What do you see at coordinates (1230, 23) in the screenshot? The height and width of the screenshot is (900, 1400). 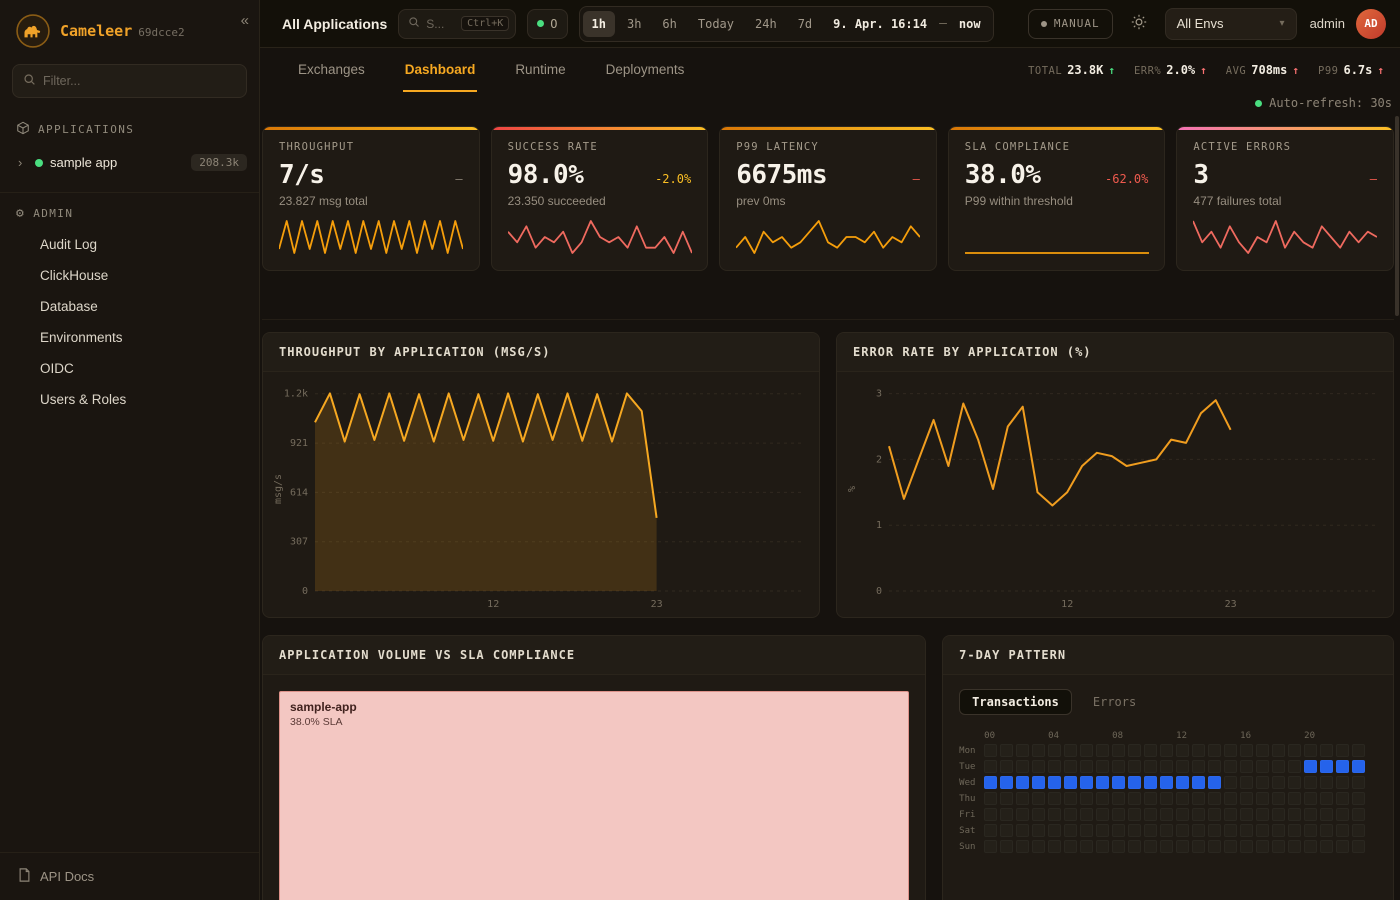 I see `env-select: All Envs ▾` at bounding box center [1230, 23].